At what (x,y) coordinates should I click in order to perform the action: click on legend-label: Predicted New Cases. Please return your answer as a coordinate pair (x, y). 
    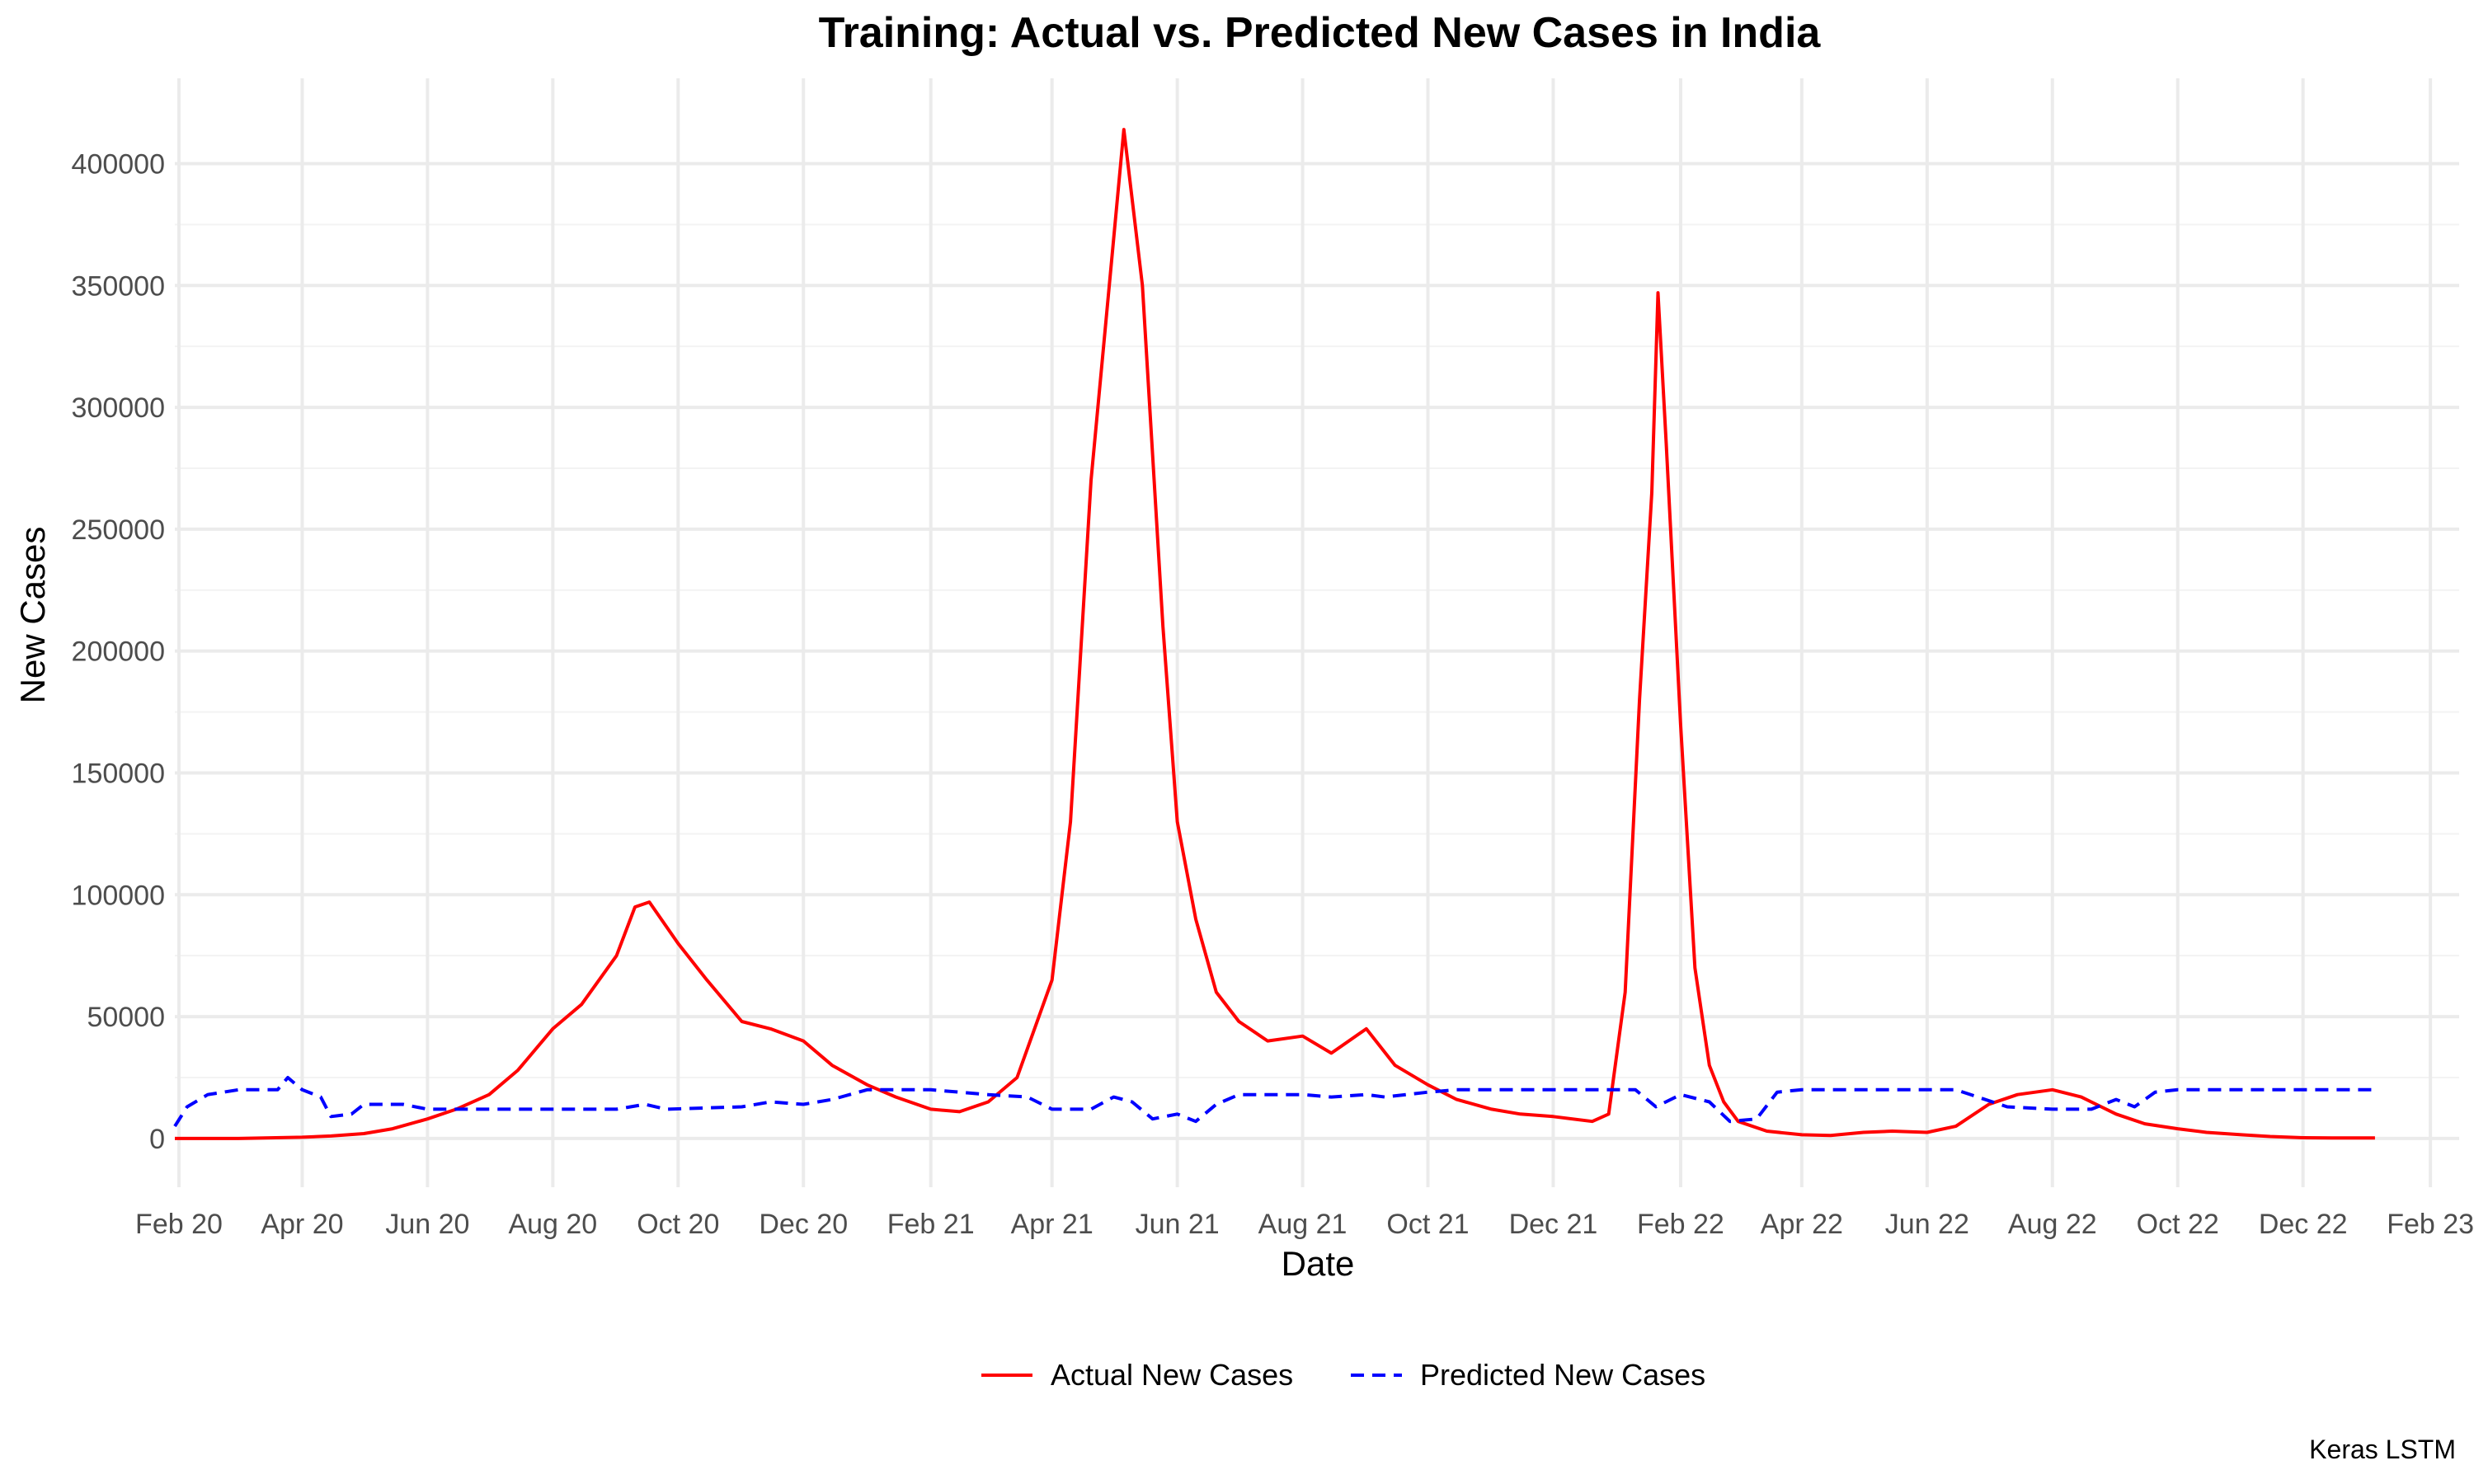
    Looking at the image, I should click on (1562, 1375).